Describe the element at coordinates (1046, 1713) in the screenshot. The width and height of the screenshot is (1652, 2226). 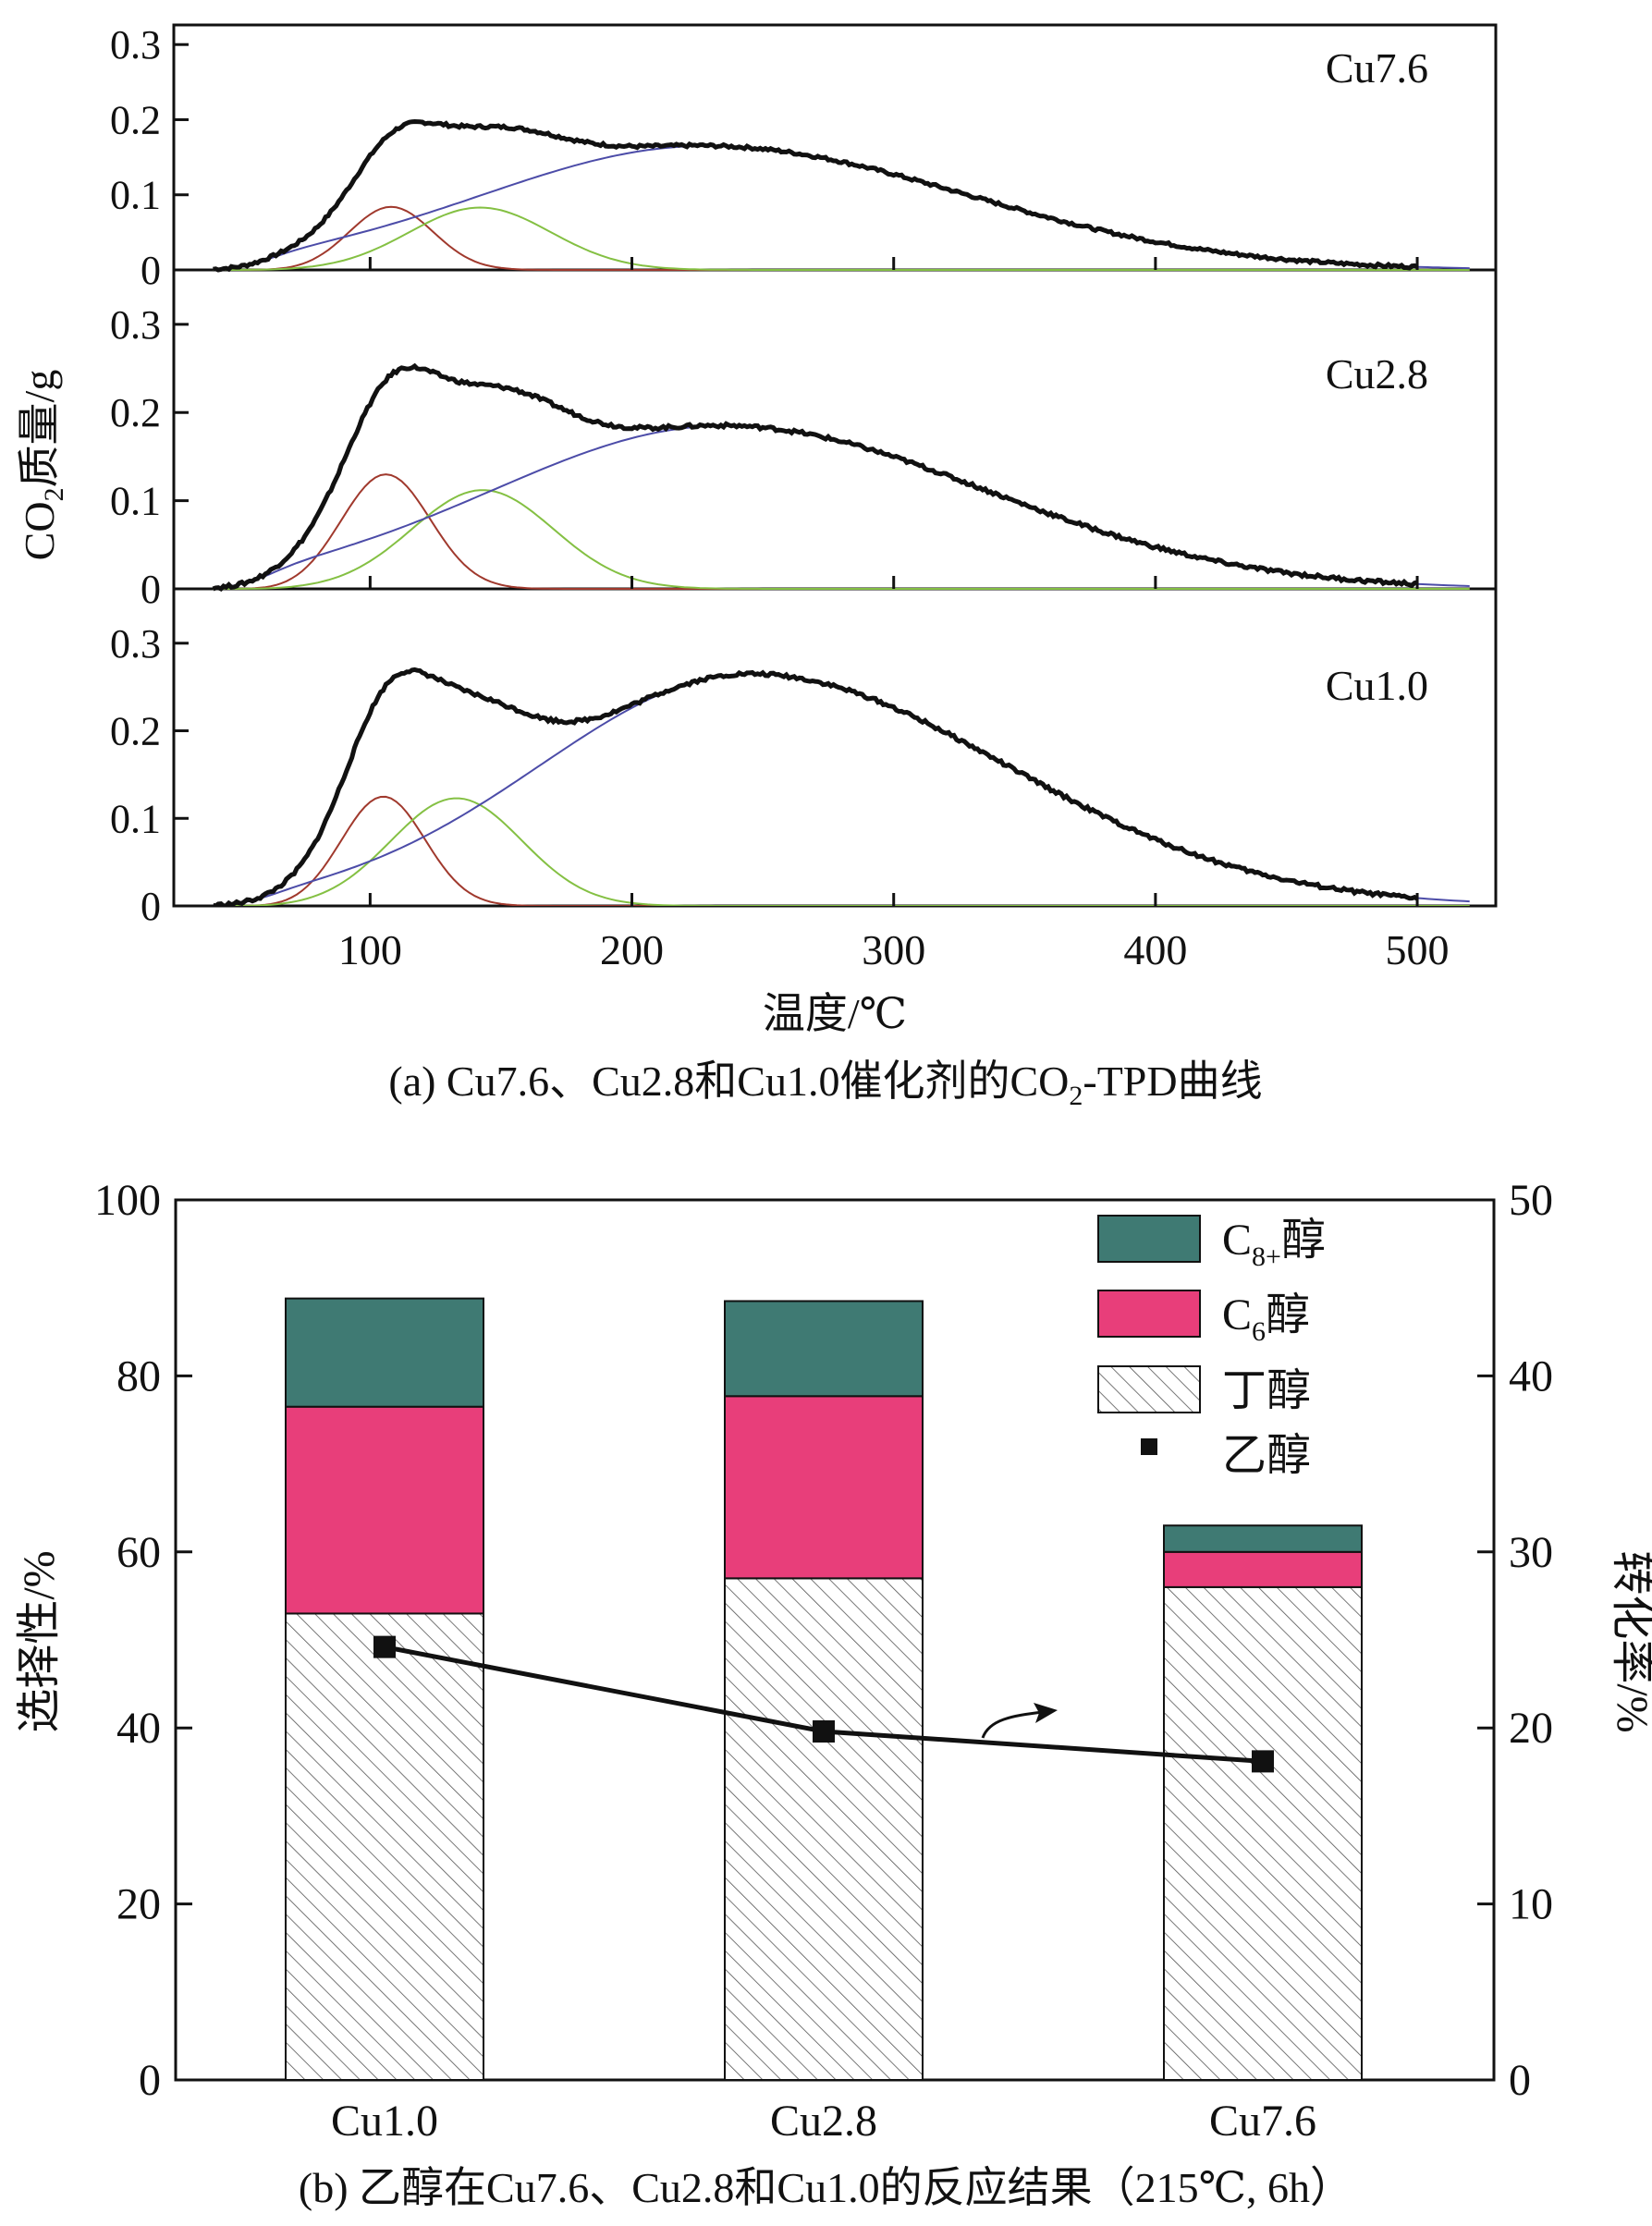
I see `right-axis-arrow-head` at that location.